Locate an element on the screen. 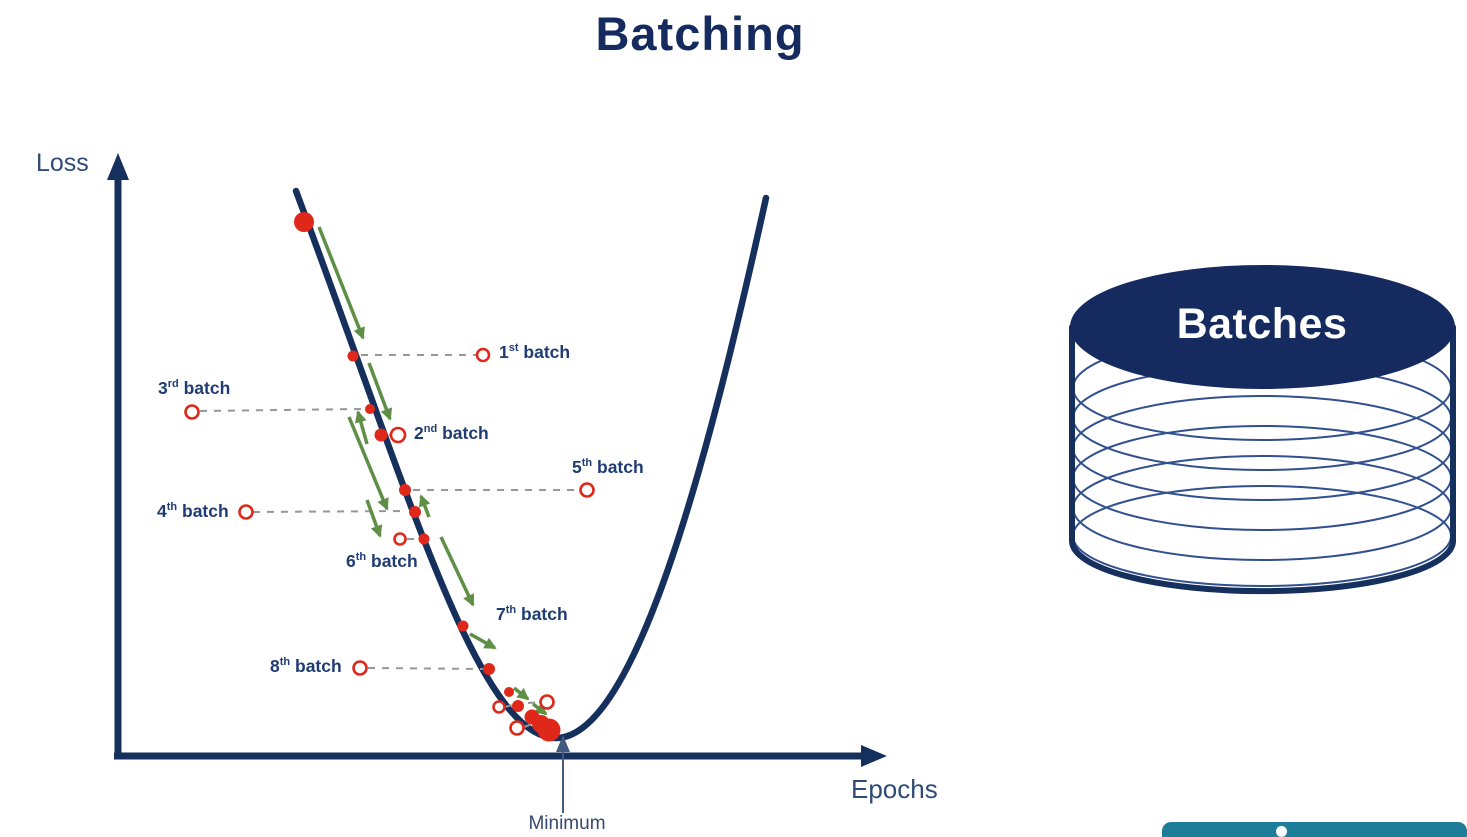 The height and width of the screenshot is (837, 1467). batch-open-circles is located at coordinates (389, 541).